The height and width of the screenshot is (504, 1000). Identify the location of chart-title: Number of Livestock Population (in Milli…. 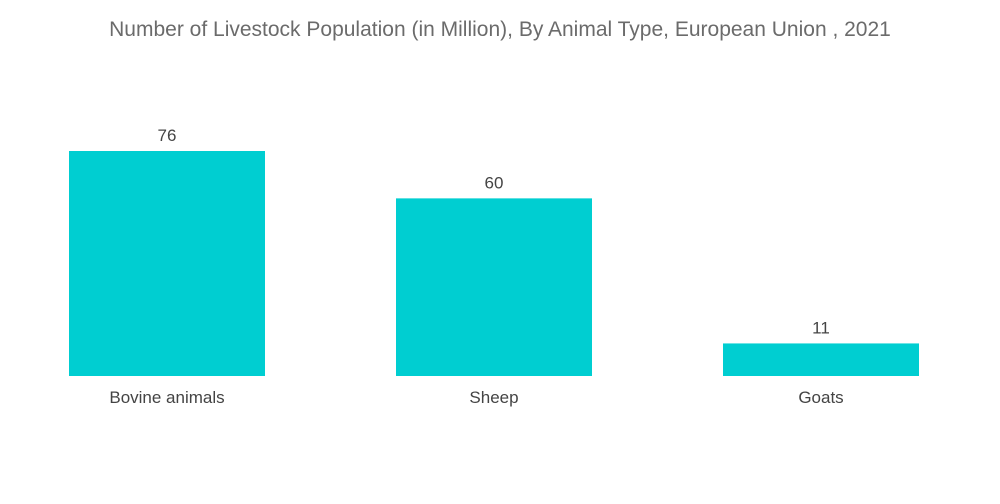
(500, 29).